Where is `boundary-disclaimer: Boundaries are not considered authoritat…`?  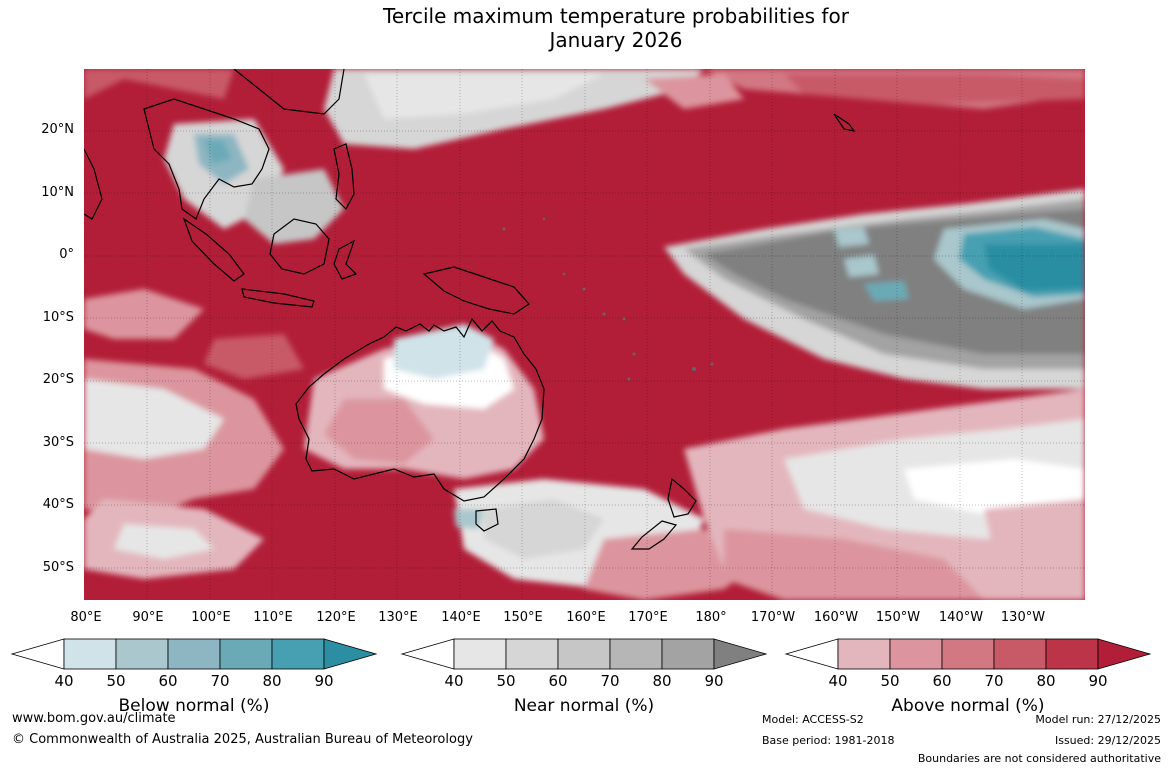
boundary-disclaimer: Boundaries are not considered authoritat… is located at coordinates (1039, 758).